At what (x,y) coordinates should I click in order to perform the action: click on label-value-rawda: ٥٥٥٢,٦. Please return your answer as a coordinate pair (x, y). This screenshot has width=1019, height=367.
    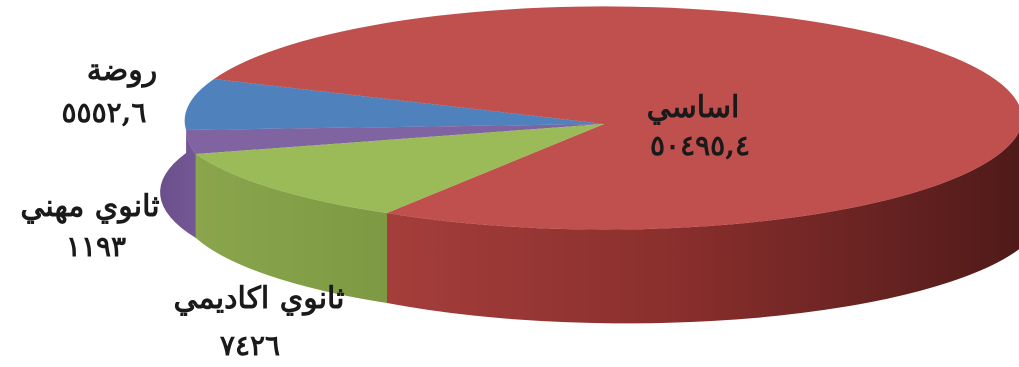
    Looking at the image, I should click on (104, 112).